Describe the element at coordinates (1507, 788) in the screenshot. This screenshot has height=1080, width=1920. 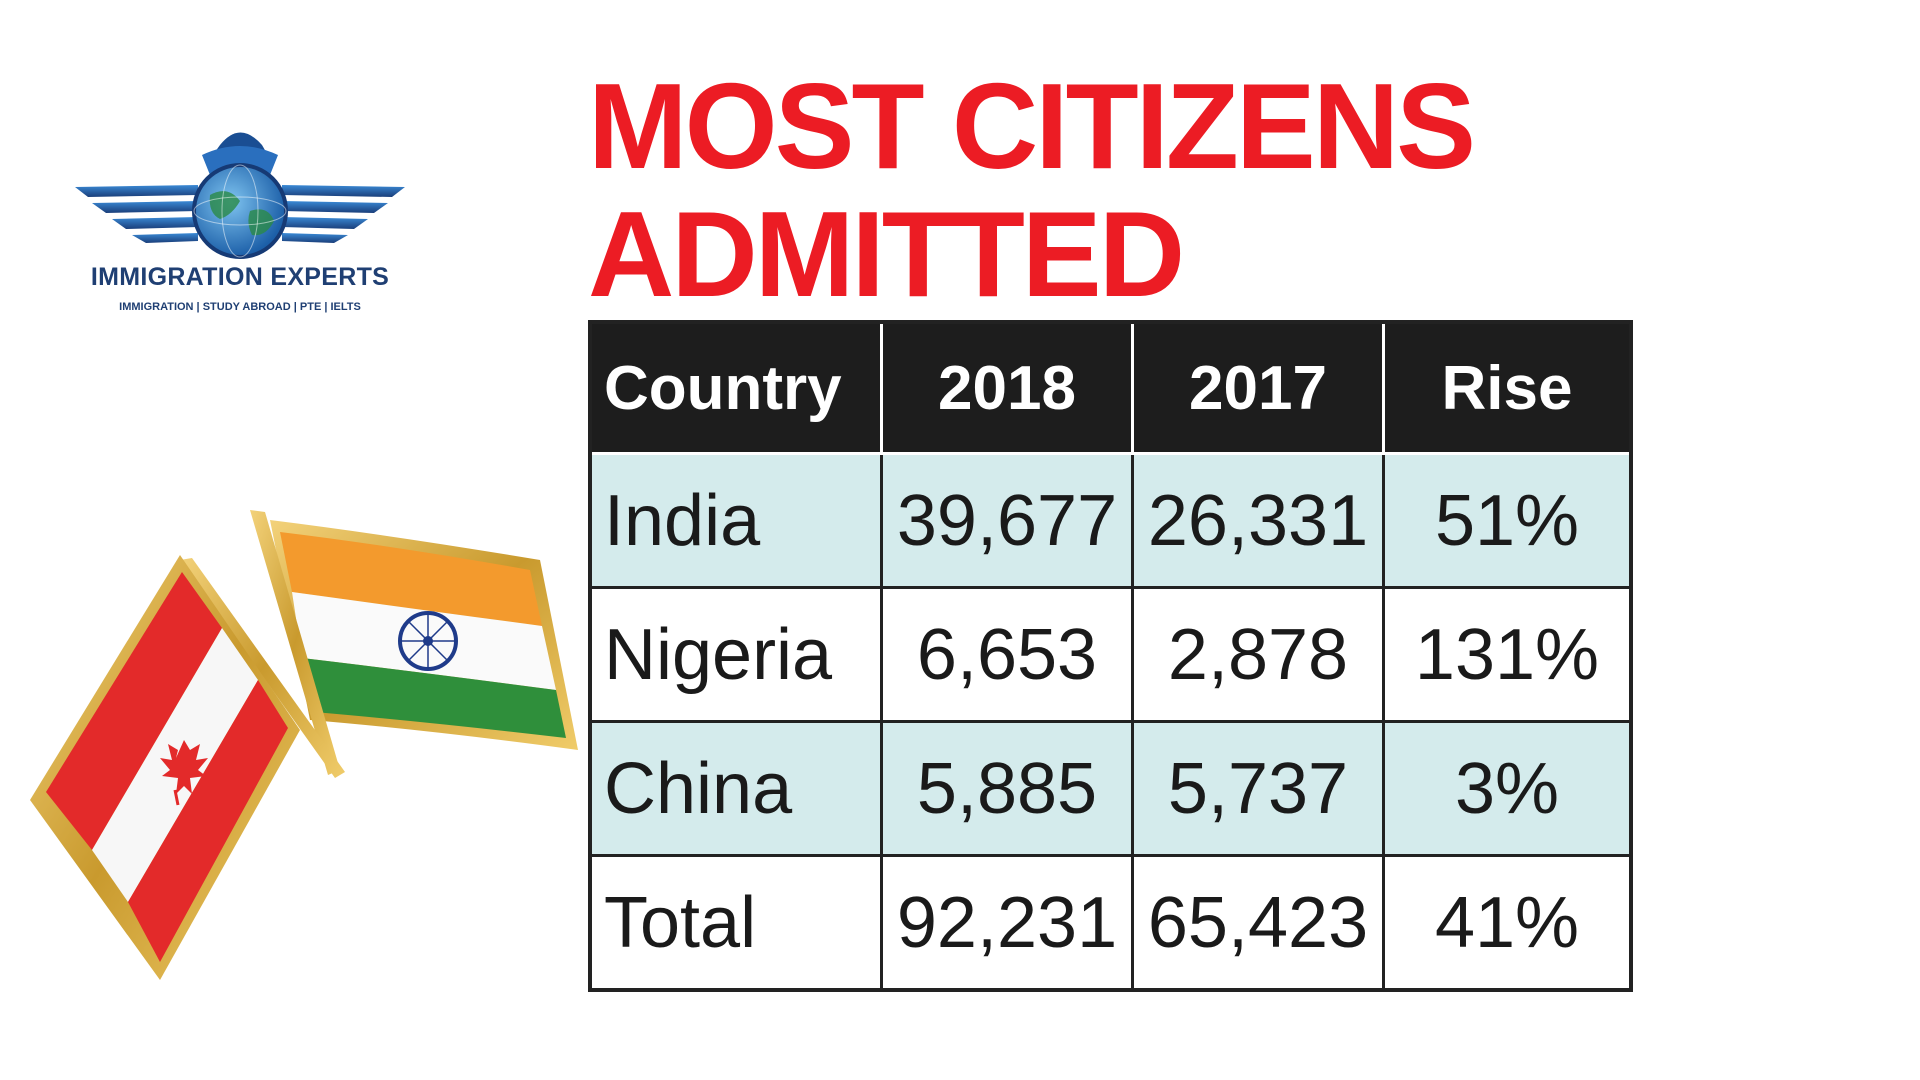
I see `cell-rise: 3%` at that location.